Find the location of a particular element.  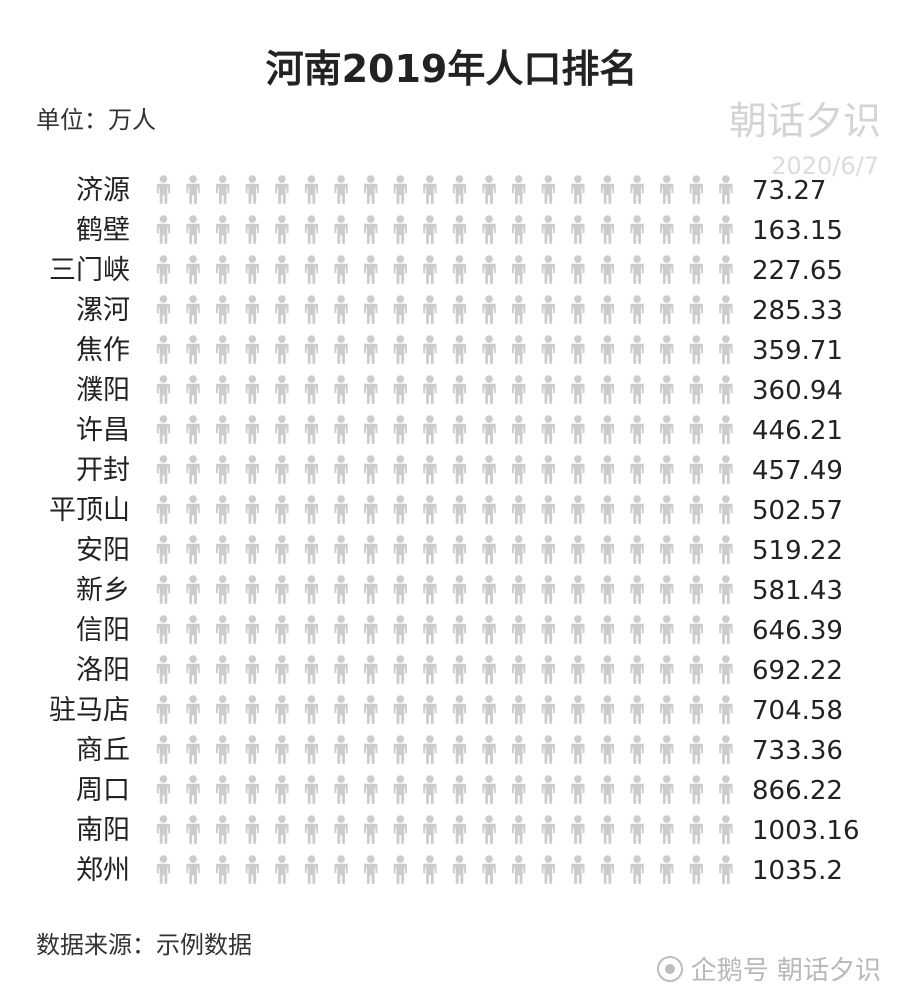

chart-row: 安阳 519.22 is located at coordinates (459, 550).